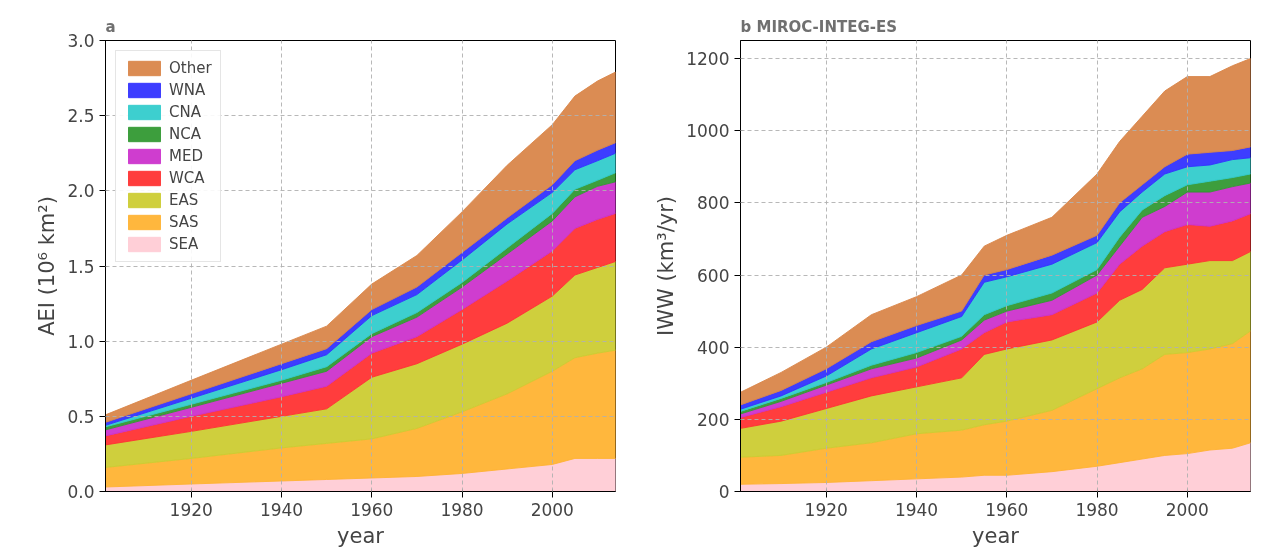  Describe the element at coordinates (713, 419) in the screenshot. I see `y-tick-label: 200` at that location.